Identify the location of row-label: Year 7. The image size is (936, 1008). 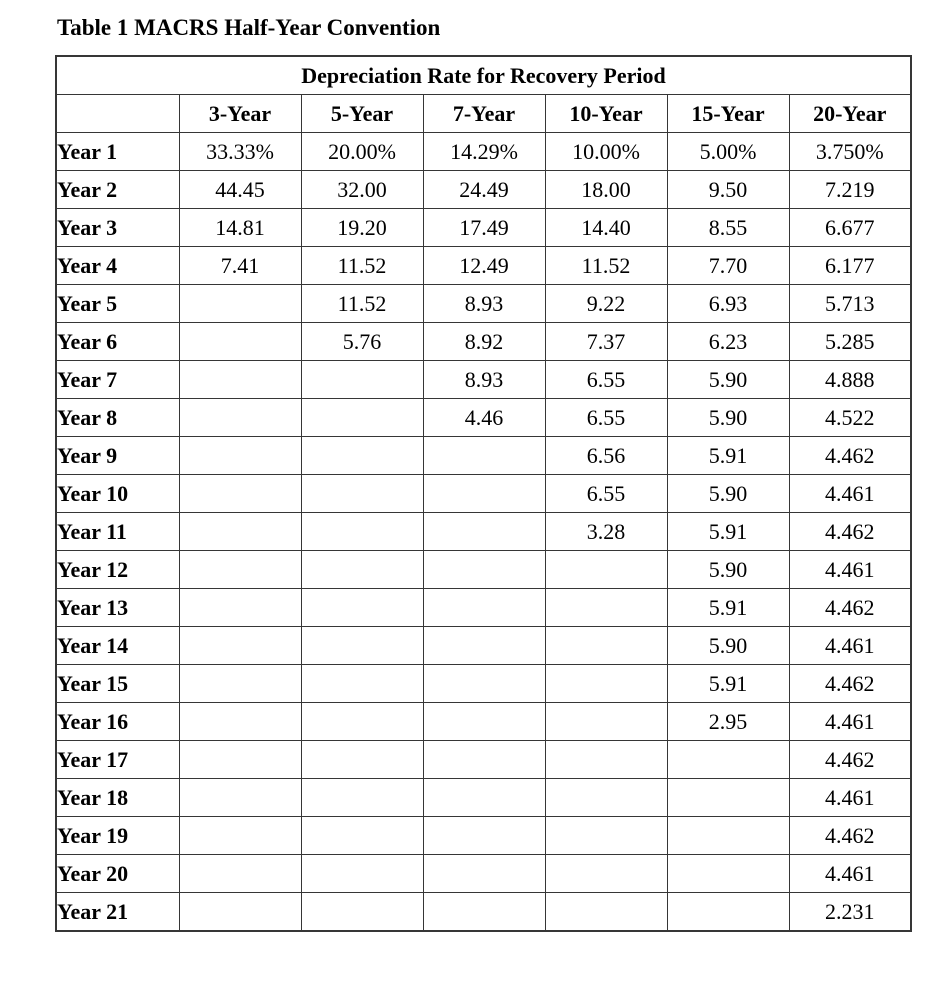
(117, 380).